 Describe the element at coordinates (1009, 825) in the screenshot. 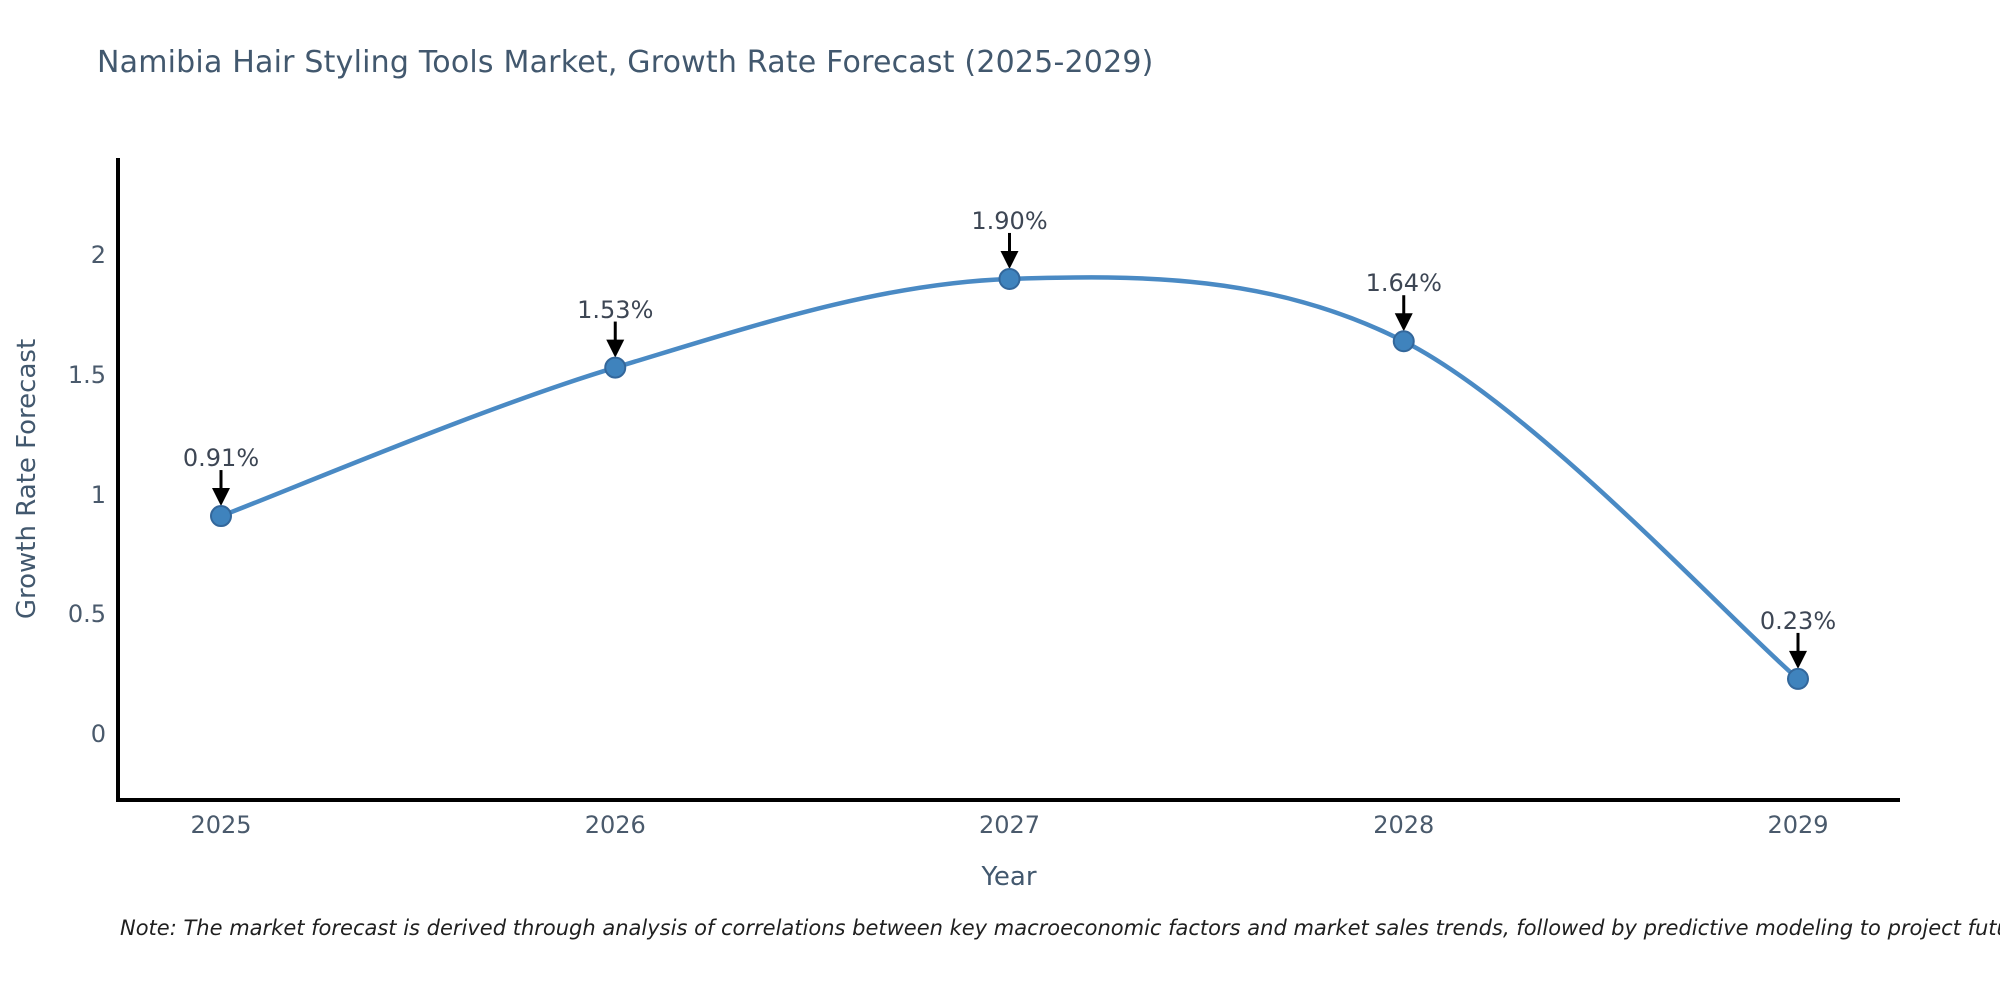

I see `x-tick-label: 2027` at that location.